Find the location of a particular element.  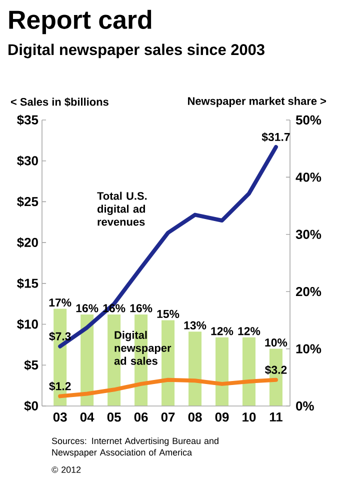

x-tick-label: 08 is located at coordinates (195, 417).